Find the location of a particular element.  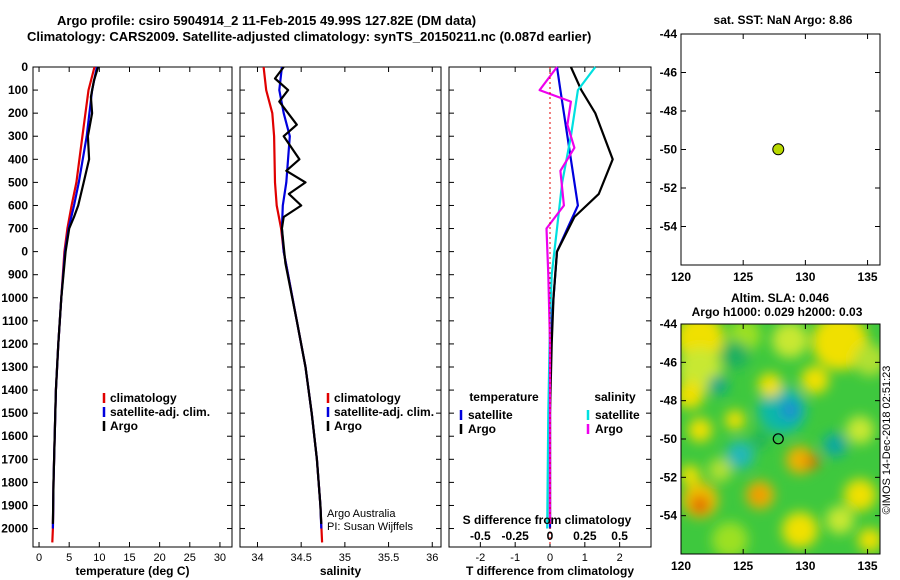

temperature-xtick-label: 25 is located at coordinates (190, 558).